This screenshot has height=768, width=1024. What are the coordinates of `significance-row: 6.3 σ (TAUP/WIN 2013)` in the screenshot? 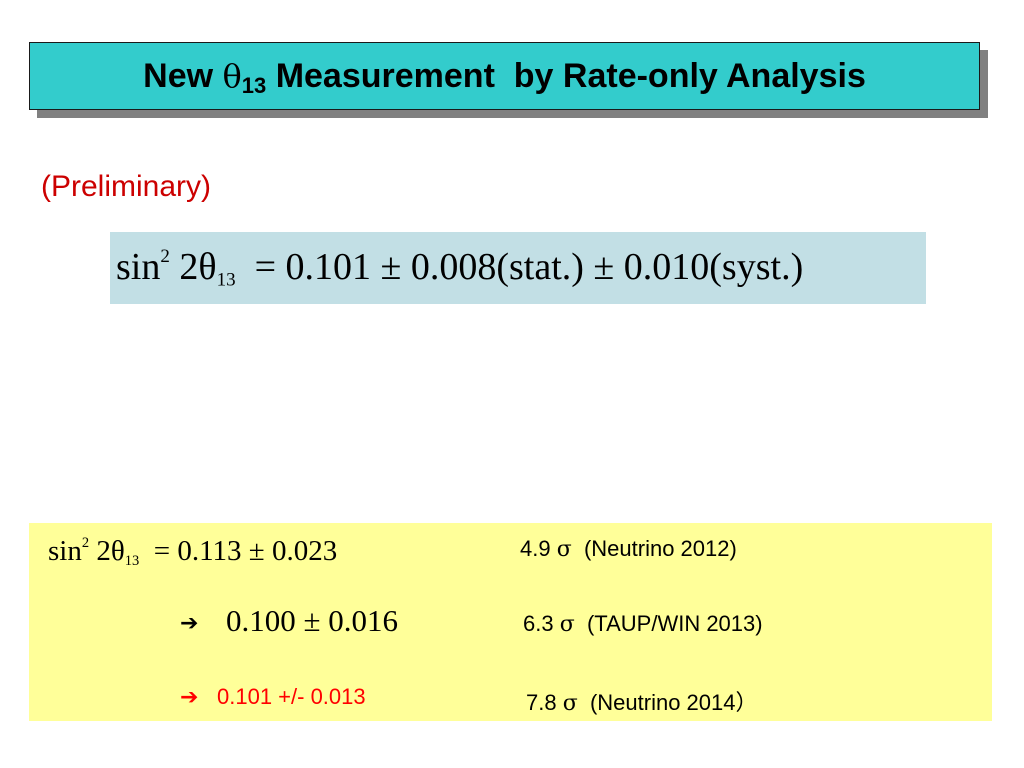 It's located at (643, 624).